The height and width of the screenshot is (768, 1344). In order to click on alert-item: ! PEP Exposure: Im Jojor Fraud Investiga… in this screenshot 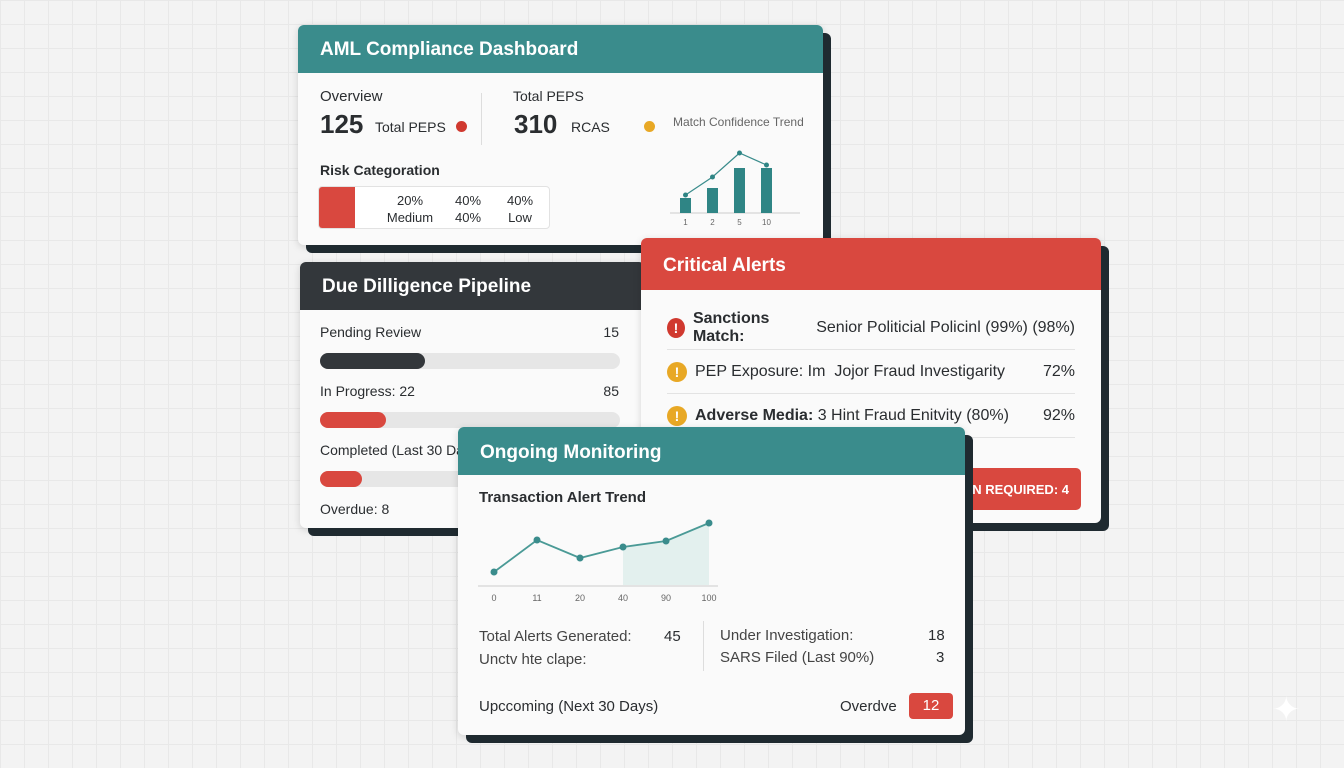, I will do `click(871, 372)`.